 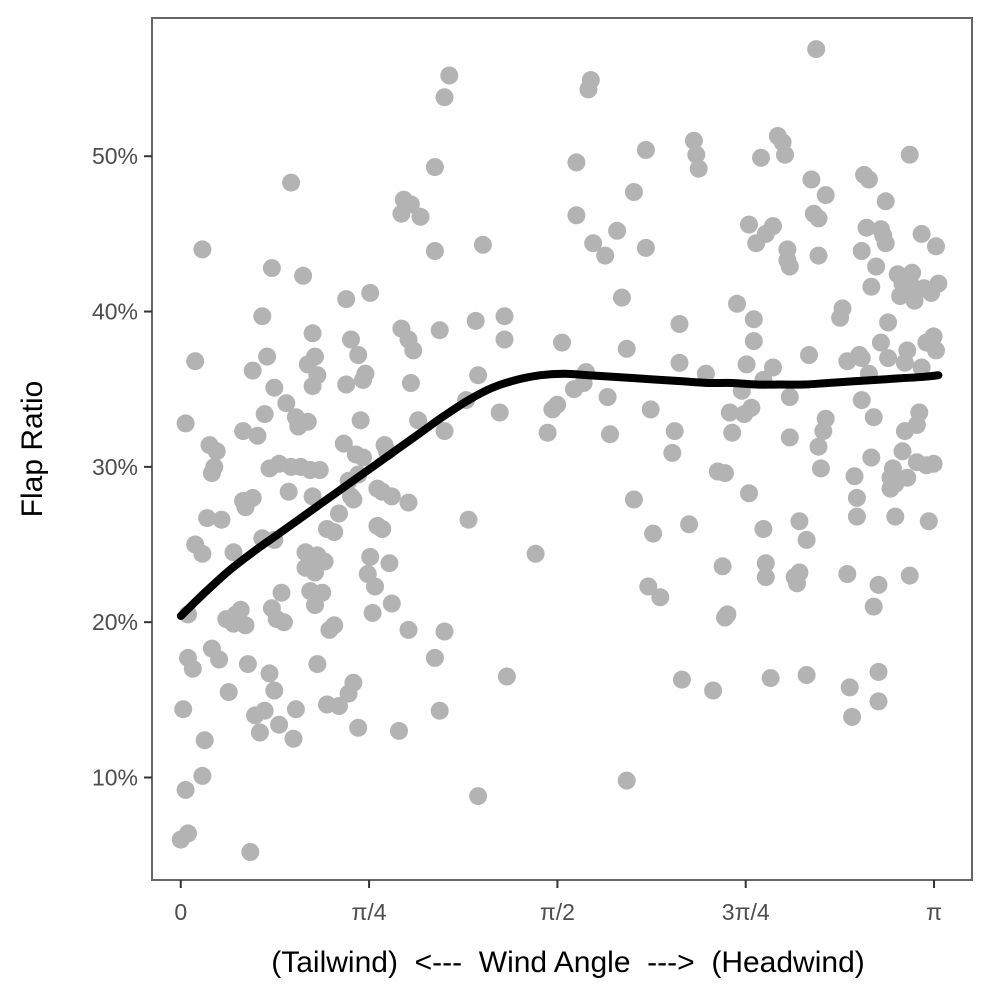 I want to click on y-tick-label: 10%, so click(x=115, y=777).